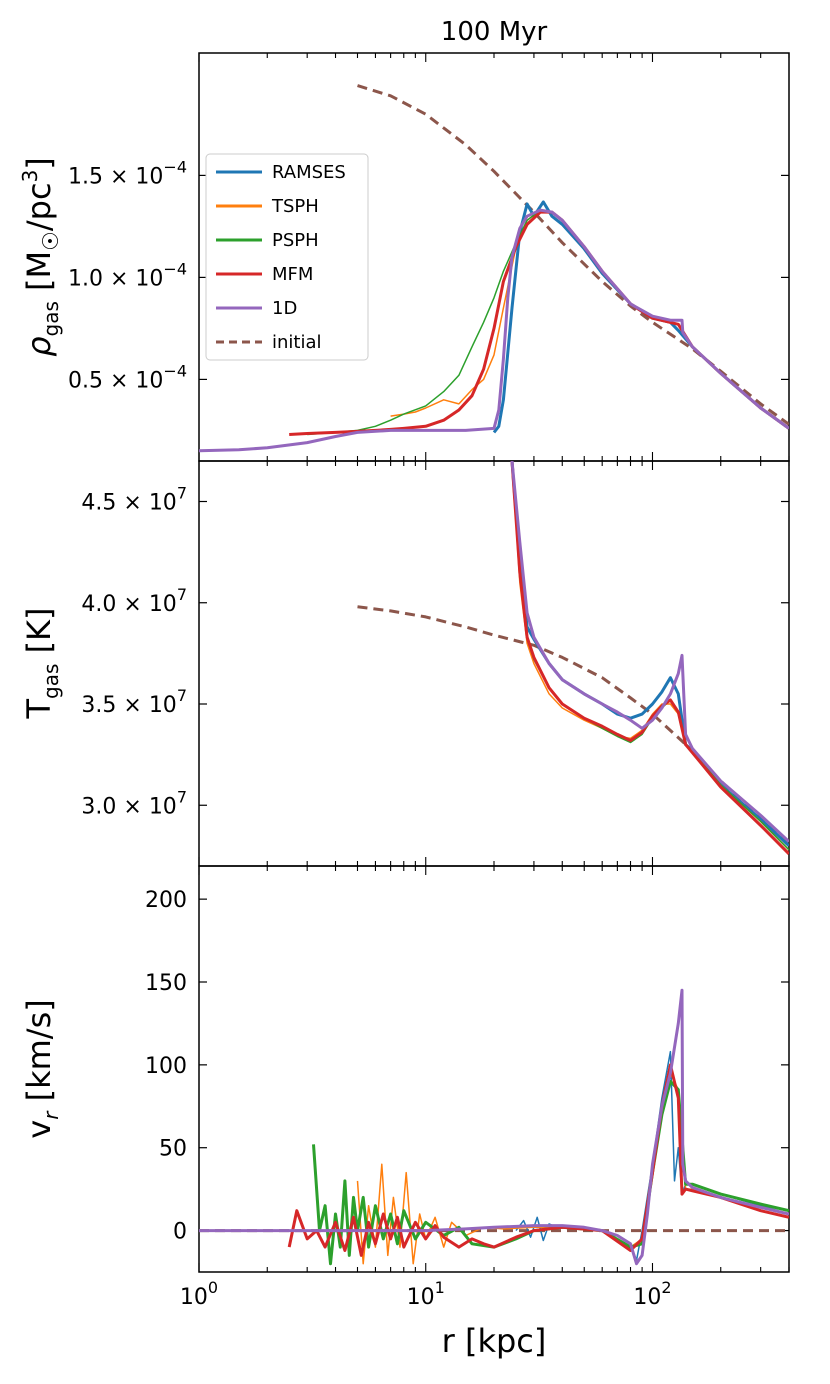 The image size is (830, 1384). I want to click on velocity-ytick-label-4: 200, so click(166, 900).